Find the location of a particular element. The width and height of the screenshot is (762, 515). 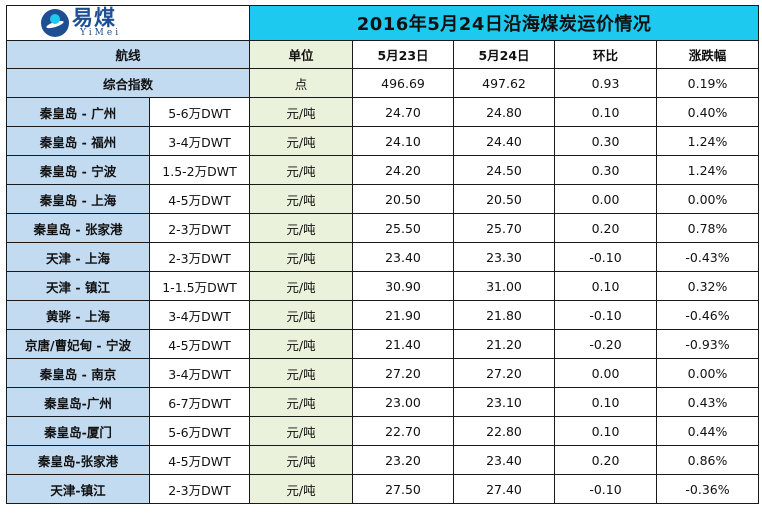

may23-value-cell: 23.40 is located at coordinates (403, 257).